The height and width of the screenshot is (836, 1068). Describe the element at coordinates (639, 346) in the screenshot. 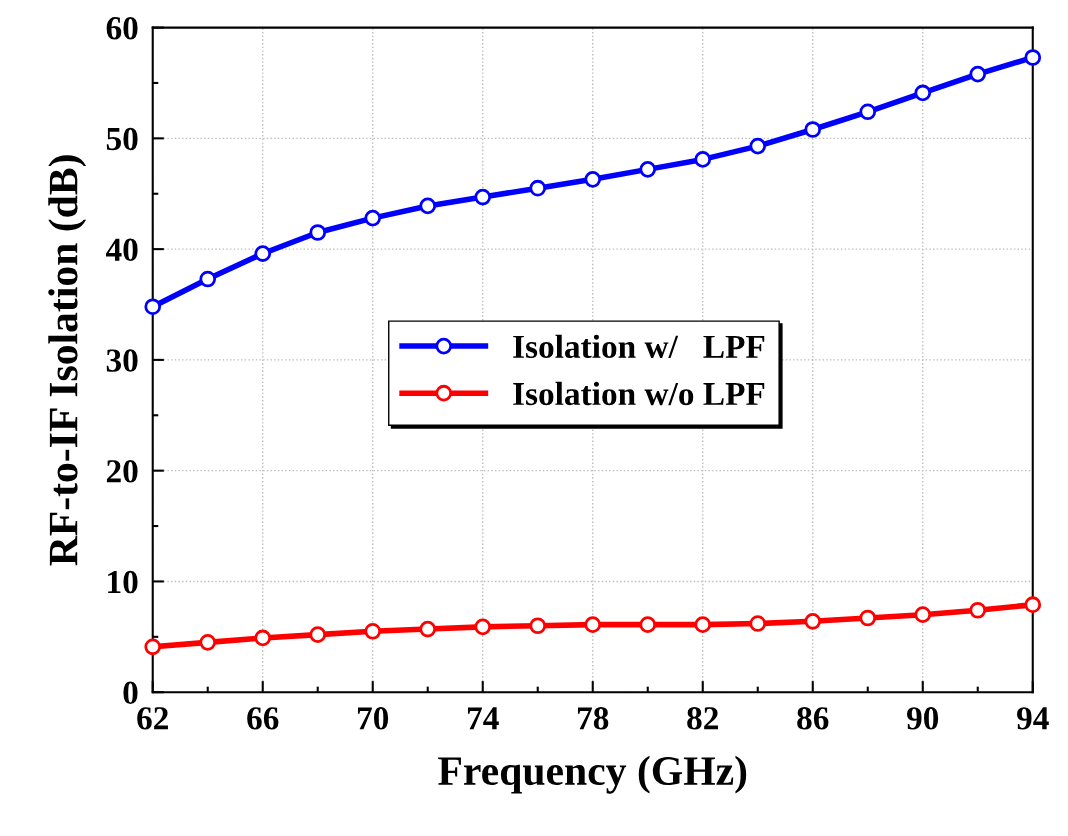

I see `legend-label: Isolation w/ LPF` at that location.